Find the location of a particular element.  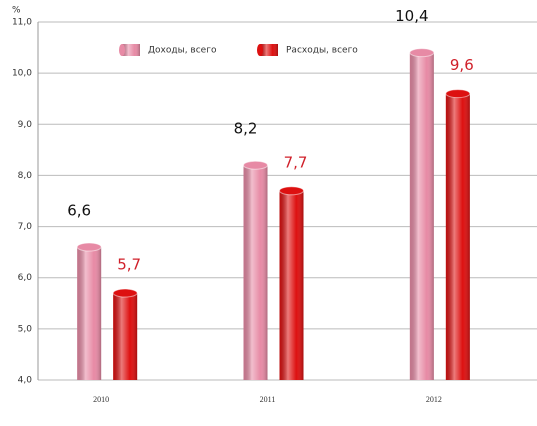

legend-label: Расходы, всего is located at coordinates (322, 51).